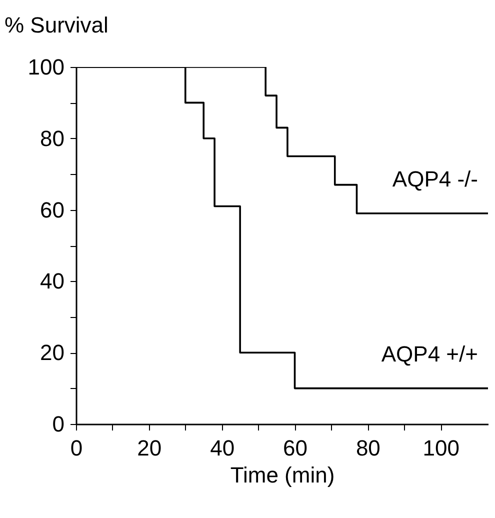 The width and height of the screenshot is (495, 518). I want to click on x-tick-label: 60, so click(295, 448).